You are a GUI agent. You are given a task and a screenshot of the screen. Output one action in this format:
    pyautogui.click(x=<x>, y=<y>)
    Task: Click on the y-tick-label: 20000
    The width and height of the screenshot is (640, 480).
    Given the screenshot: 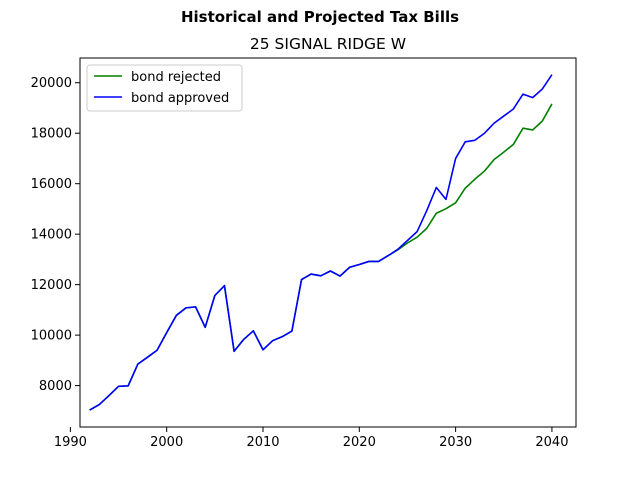 What is the action you would take?
    pyautogui.click(x=51, y=83)
    